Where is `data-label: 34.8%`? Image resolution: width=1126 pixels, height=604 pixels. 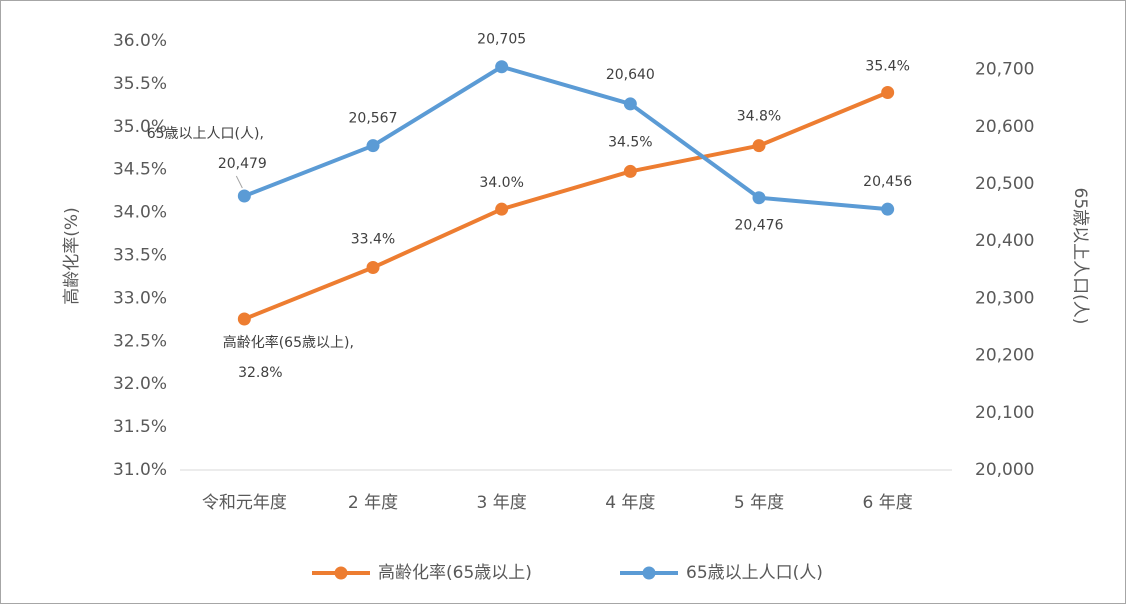 data-label: 34.8% is located at coordinates (759, 117).